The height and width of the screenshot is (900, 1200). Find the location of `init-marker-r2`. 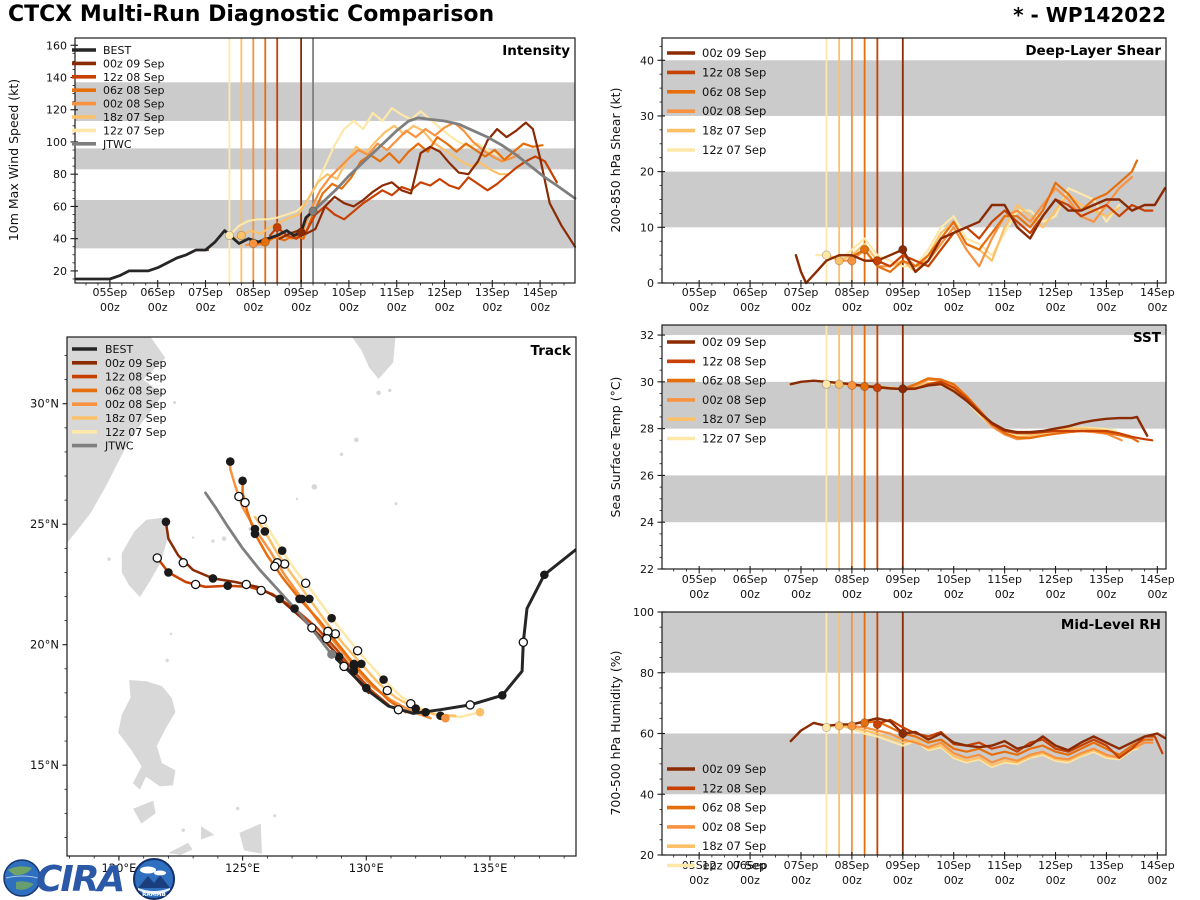

init-marker-r2 is located at coordinates (865, 723).